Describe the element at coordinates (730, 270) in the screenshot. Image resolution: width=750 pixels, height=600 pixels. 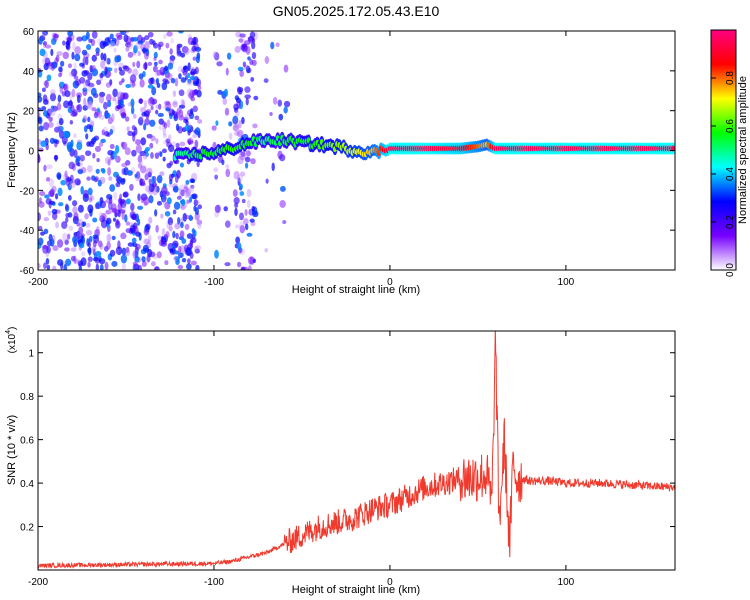
I see `colorbar-tick-label-0: 0.0` at that location.